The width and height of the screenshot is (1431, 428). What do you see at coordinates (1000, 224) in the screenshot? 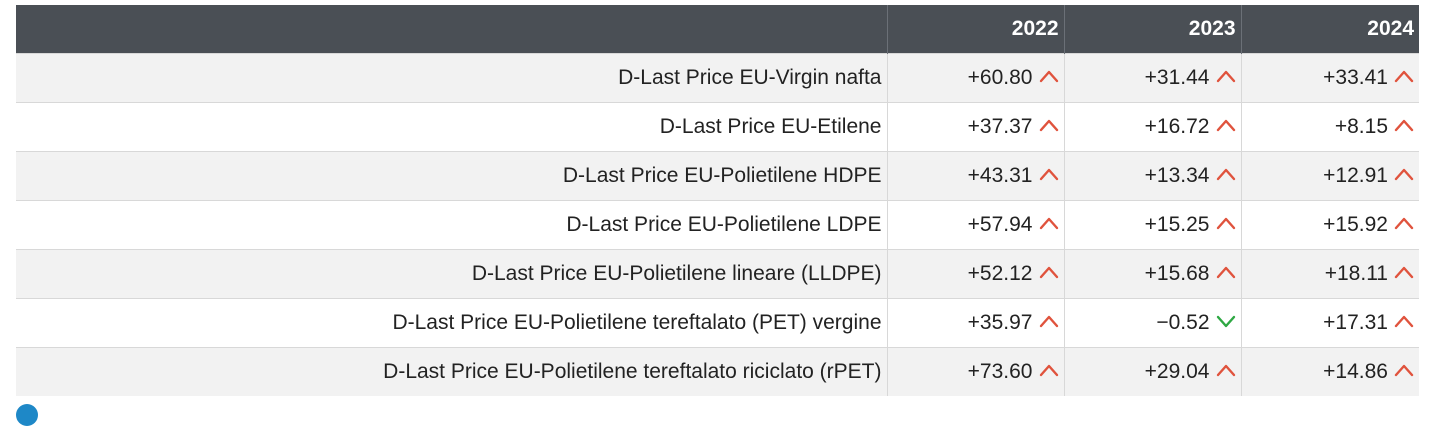
I see `value-text: +57.94` at bounding box center [1000, 224].